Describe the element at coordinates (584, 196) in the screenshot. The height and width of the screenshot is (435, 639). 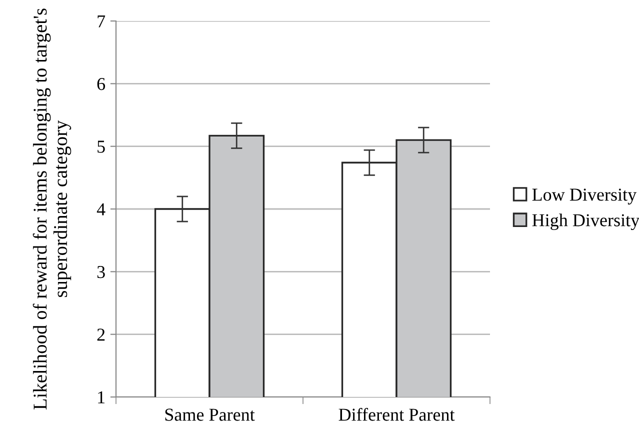
I see `legend-label: Low Diversity` at that location.